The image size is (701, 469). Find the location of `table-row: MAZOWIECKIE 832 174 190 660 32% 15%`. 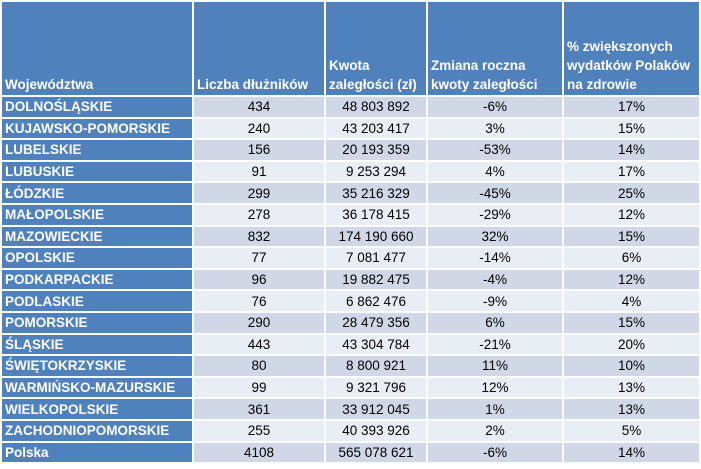

table-row: MAZOWIECKIE 832 174 190 660 32% 15% is located at coordinates (350, 237).